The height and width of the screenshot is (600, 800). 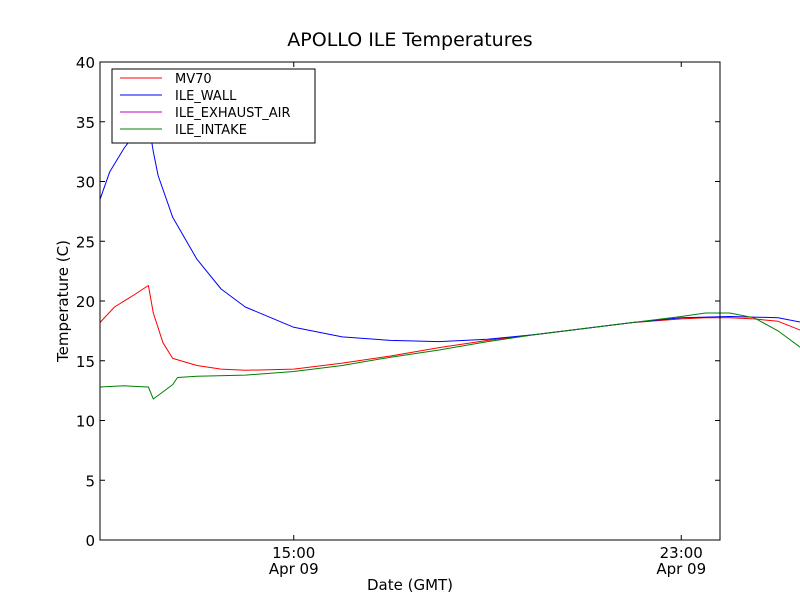 What do you see at coordinates (85, 63) in the screenshot?
I see `y-tick-label: 40` at bounding box center [85, 63].